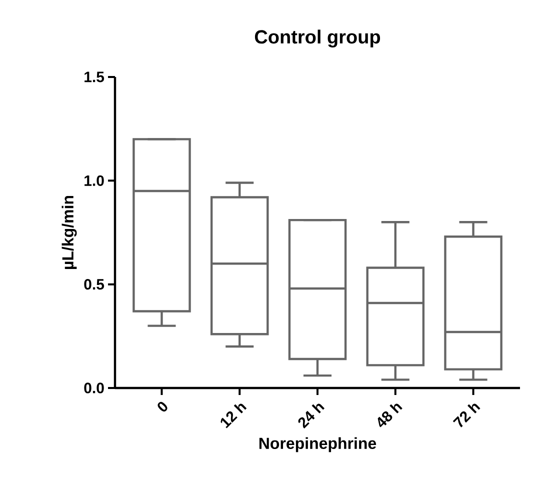 The height and width of the screenshot is (495, 551). What do you see at coordinates (94, 284) in the screenshot?
I see `y-tick-label: 0.5` at bounding box center [94, 284].